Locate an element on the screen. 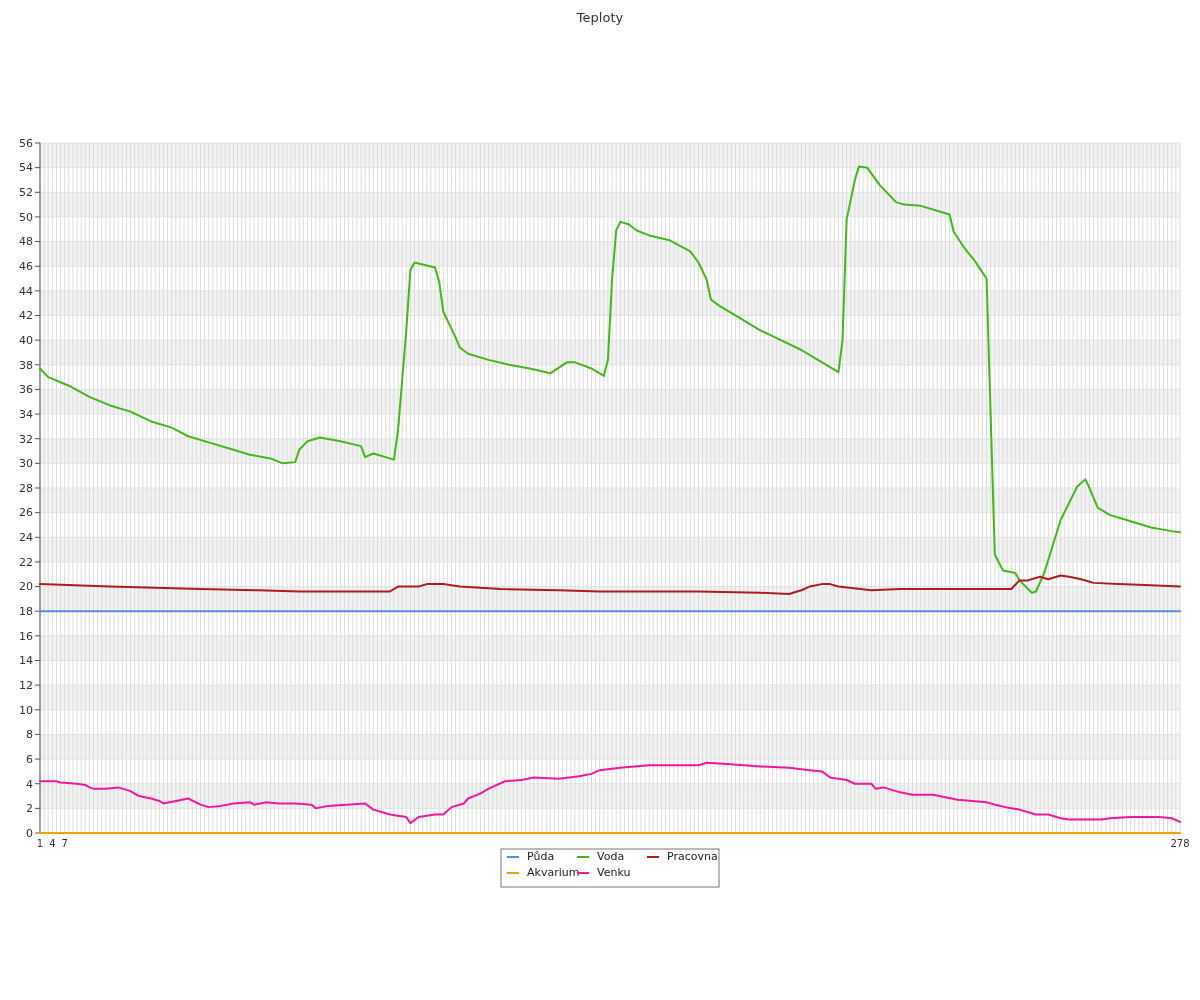 This screenshot has width=1200, height=1000. chart-title: Teploty is located at coordinates (599, 17).